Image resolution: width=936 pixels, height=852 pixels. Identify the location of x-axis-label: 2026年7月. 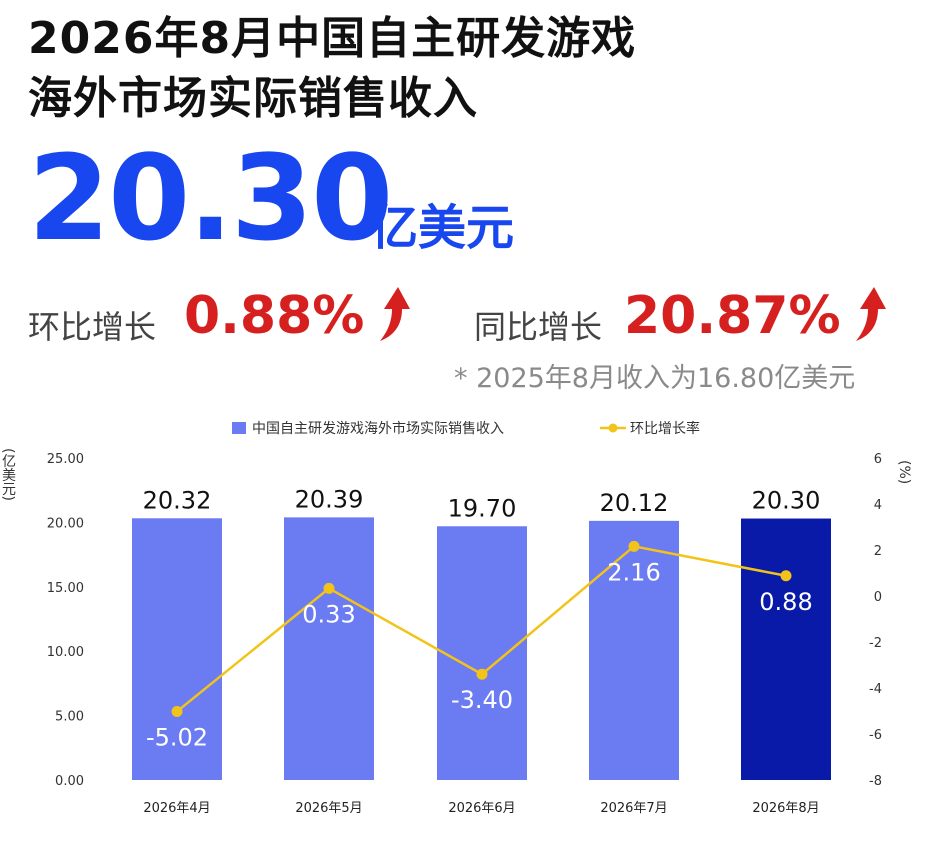
(633, 808).